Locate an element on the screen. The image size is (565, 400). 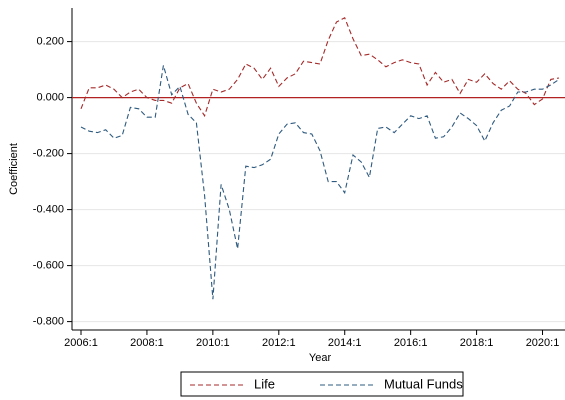
x-tick-label: 2006:1 is located at coordinates (81, 343).